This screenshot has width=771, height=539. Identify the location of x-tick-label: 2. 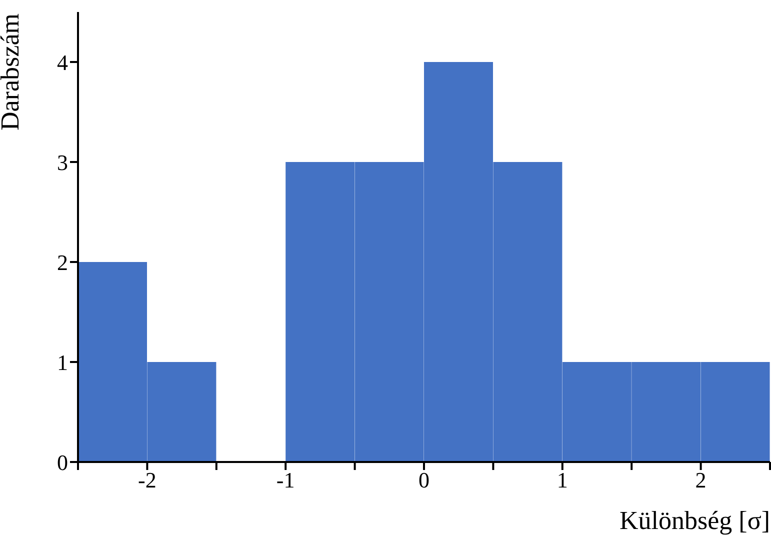
(700, 480).